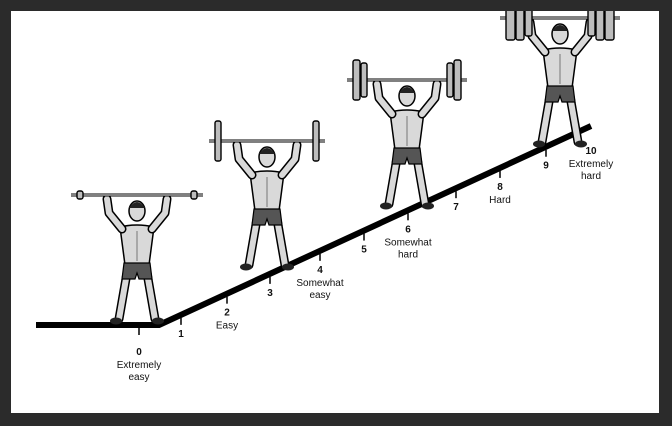 This screenshot has height=426, width=672. I want to click on scale-number: 10, so click(591, 151).